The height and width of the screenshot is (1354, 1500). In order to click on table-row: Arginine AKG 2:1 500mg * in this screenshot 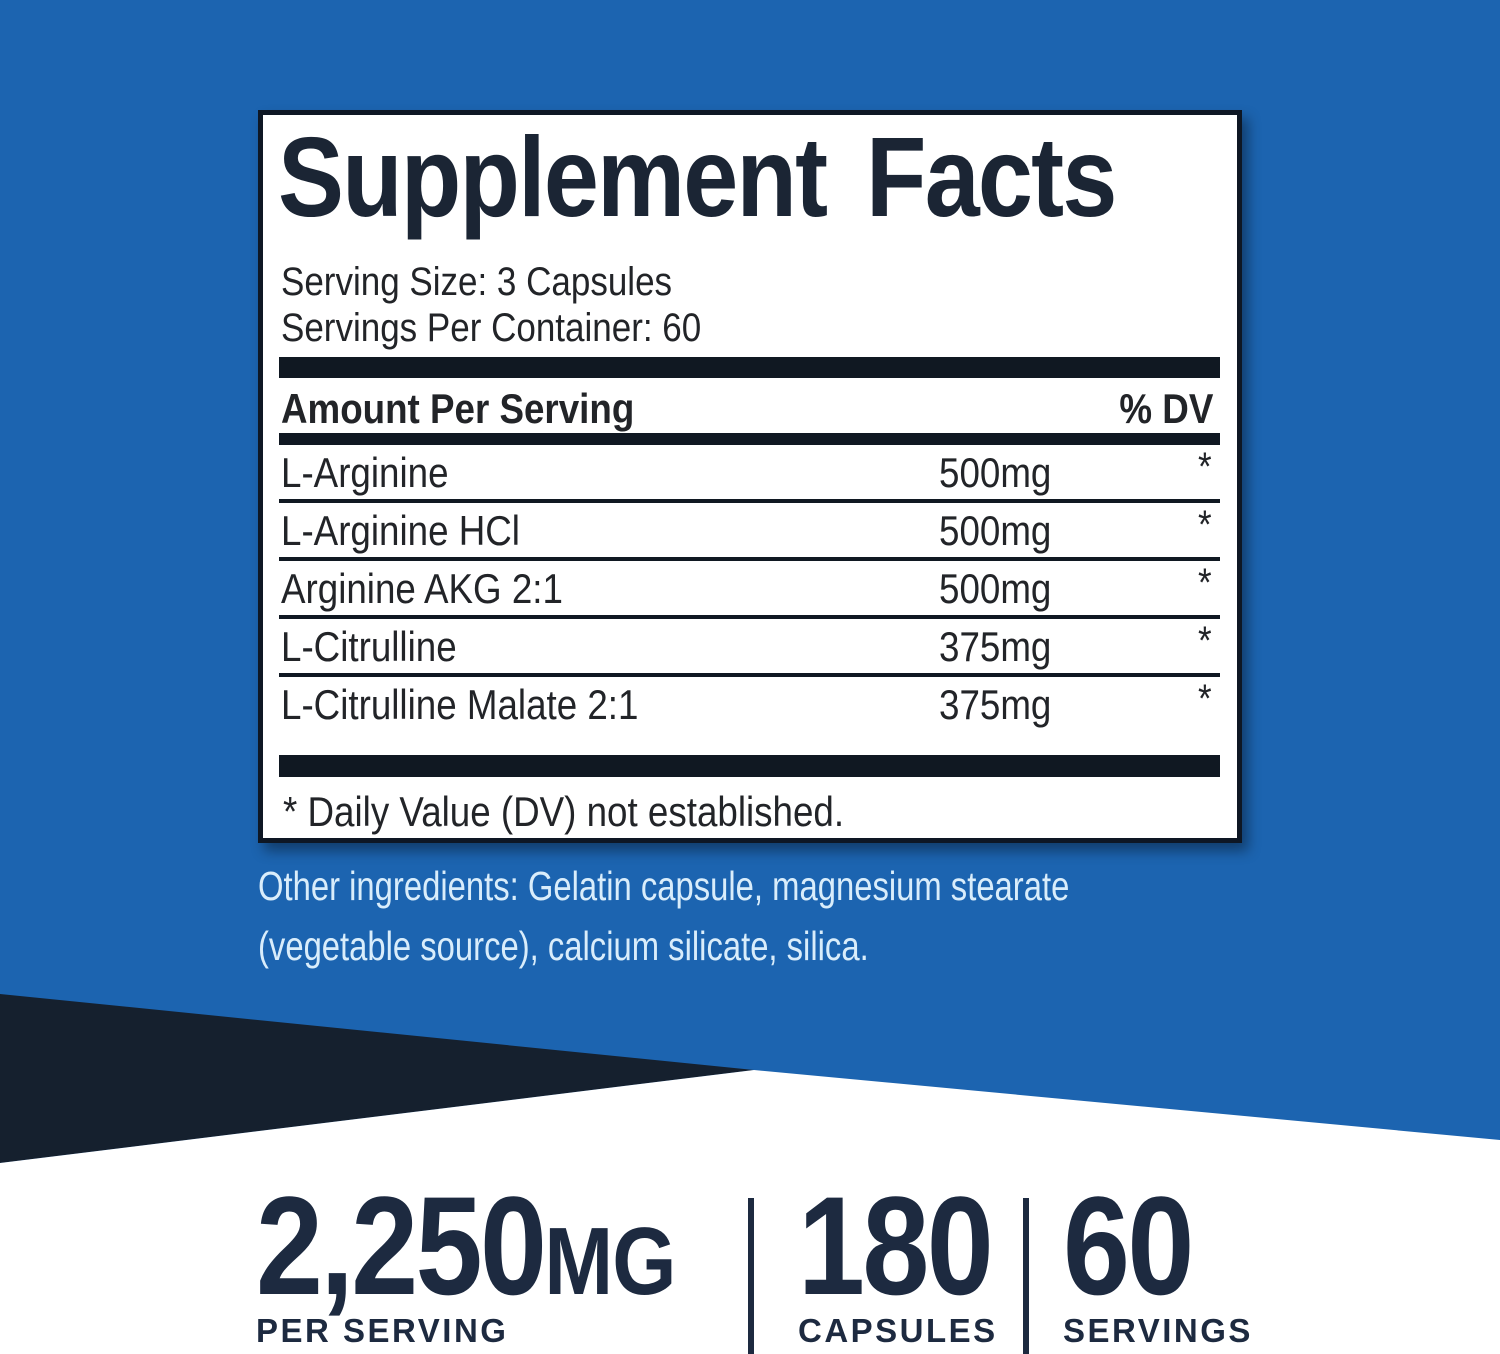, I will do `click(749, 590)`.